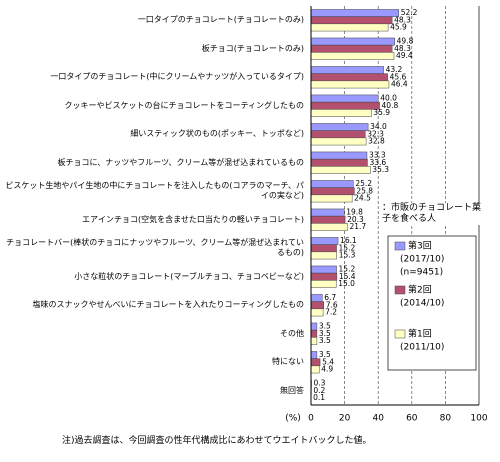  I want to click on x-tick-label: 20, so click(345, 419).